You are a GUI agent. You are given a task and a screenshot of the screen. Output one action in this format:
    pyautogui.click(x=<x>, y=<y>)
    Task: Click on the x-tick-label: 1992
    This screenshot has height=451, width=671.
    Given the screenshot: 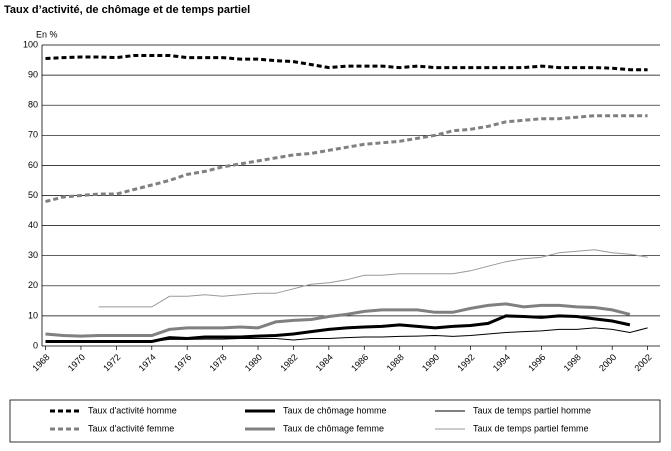 What is the action you would take?
    pyautogui.click(x=465, y=362)
    